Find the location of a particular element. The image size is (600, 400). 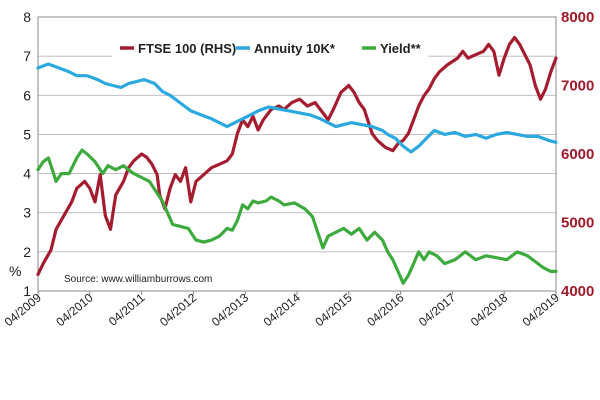

left-tick-label: 5 is located at coordinates (27, 134).